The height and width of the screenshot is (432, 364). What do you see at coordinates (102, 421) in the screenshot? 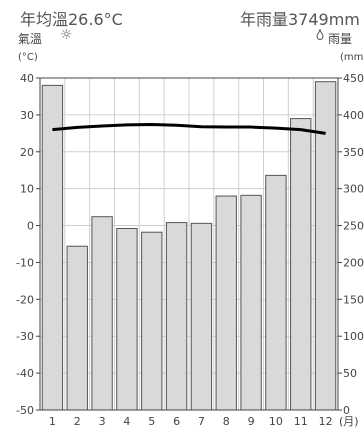
I see `x-tick-label: 3` at bounding box center [102, 421].